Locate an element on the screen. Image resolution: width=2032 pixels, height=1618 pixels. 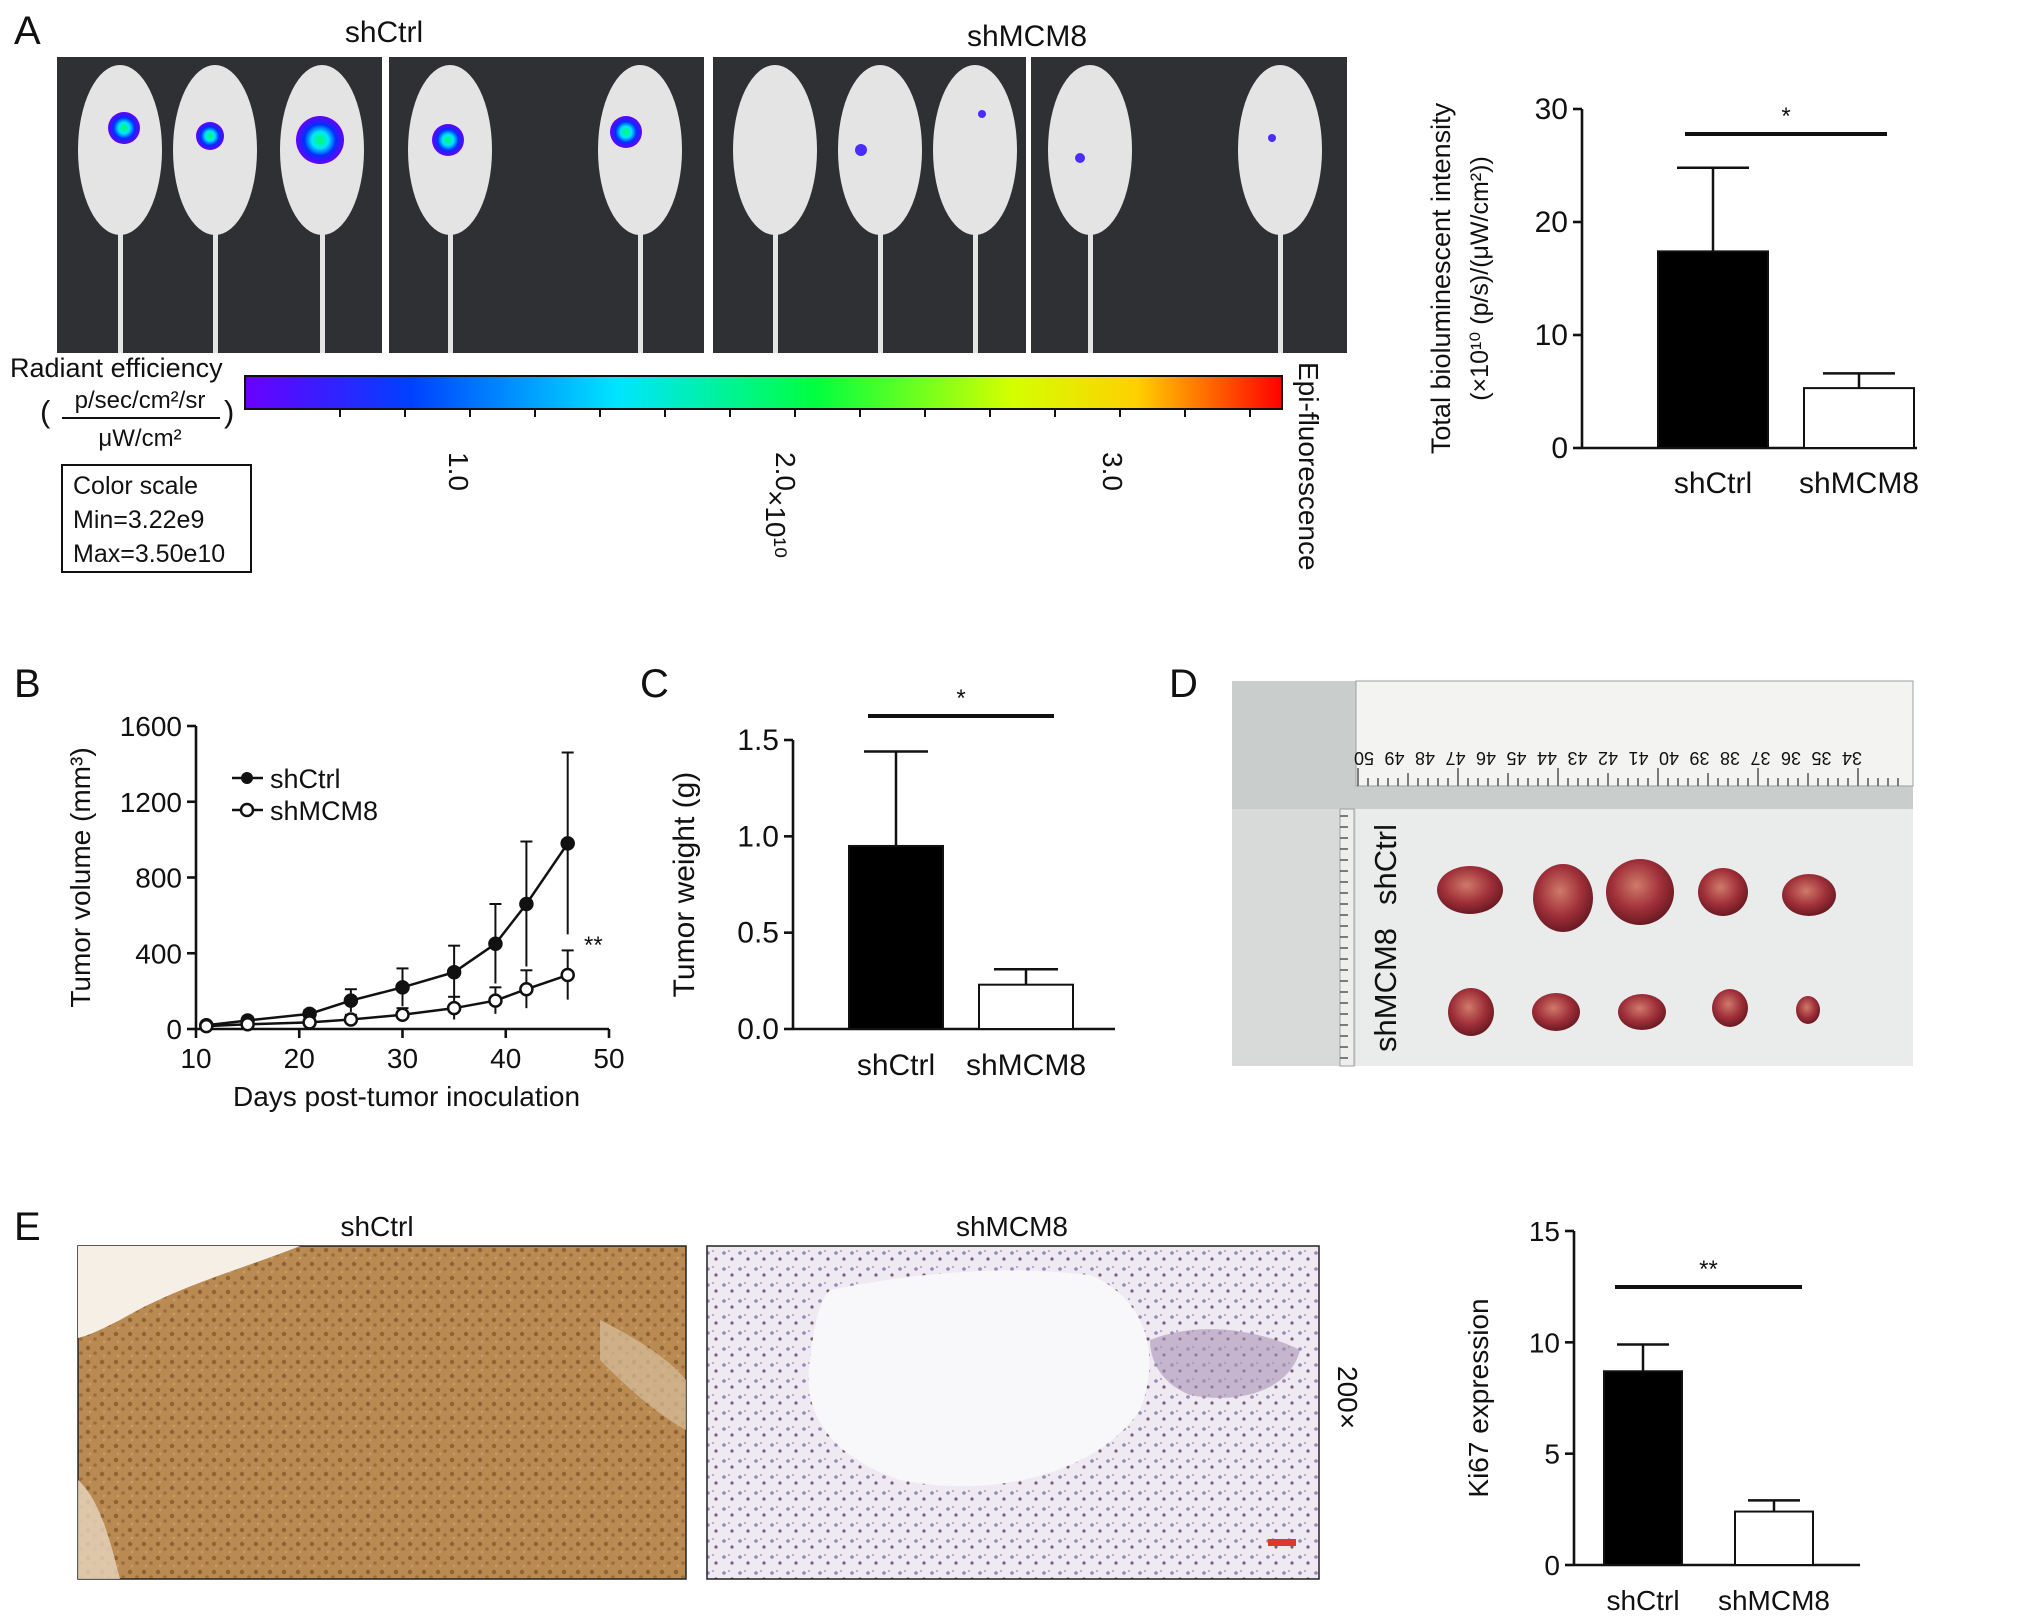
tumors-shctrl is located at coordinates (1636, 895).